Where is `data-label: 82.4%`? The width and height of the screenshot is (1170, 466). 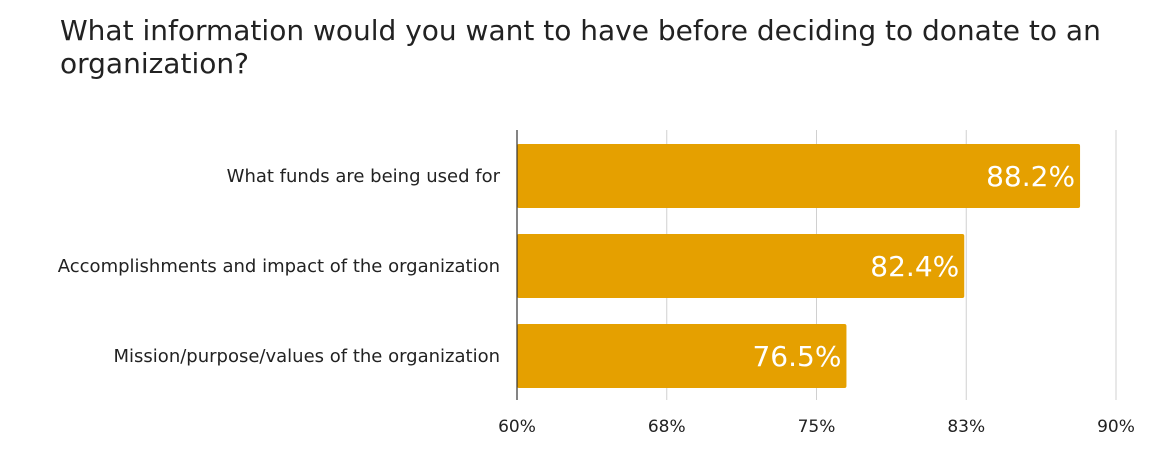
data-label: 82.4% is located at coordinates (914, 266).